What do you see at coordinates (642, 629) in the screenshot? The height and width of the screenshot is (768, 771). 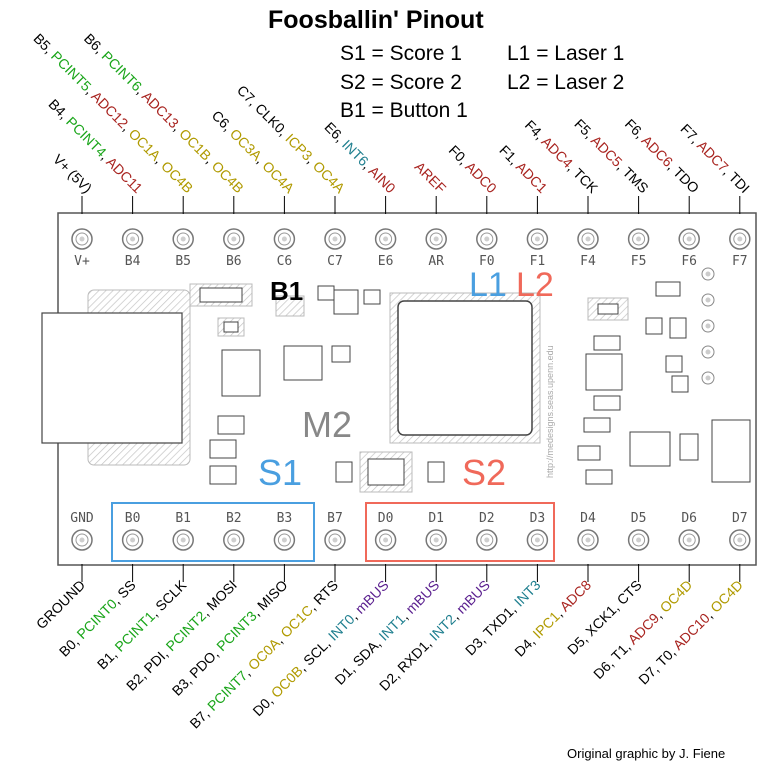 I see `pin-function-text: D6, T1, ADC9, OC4D` at bounding box center [642, 629].